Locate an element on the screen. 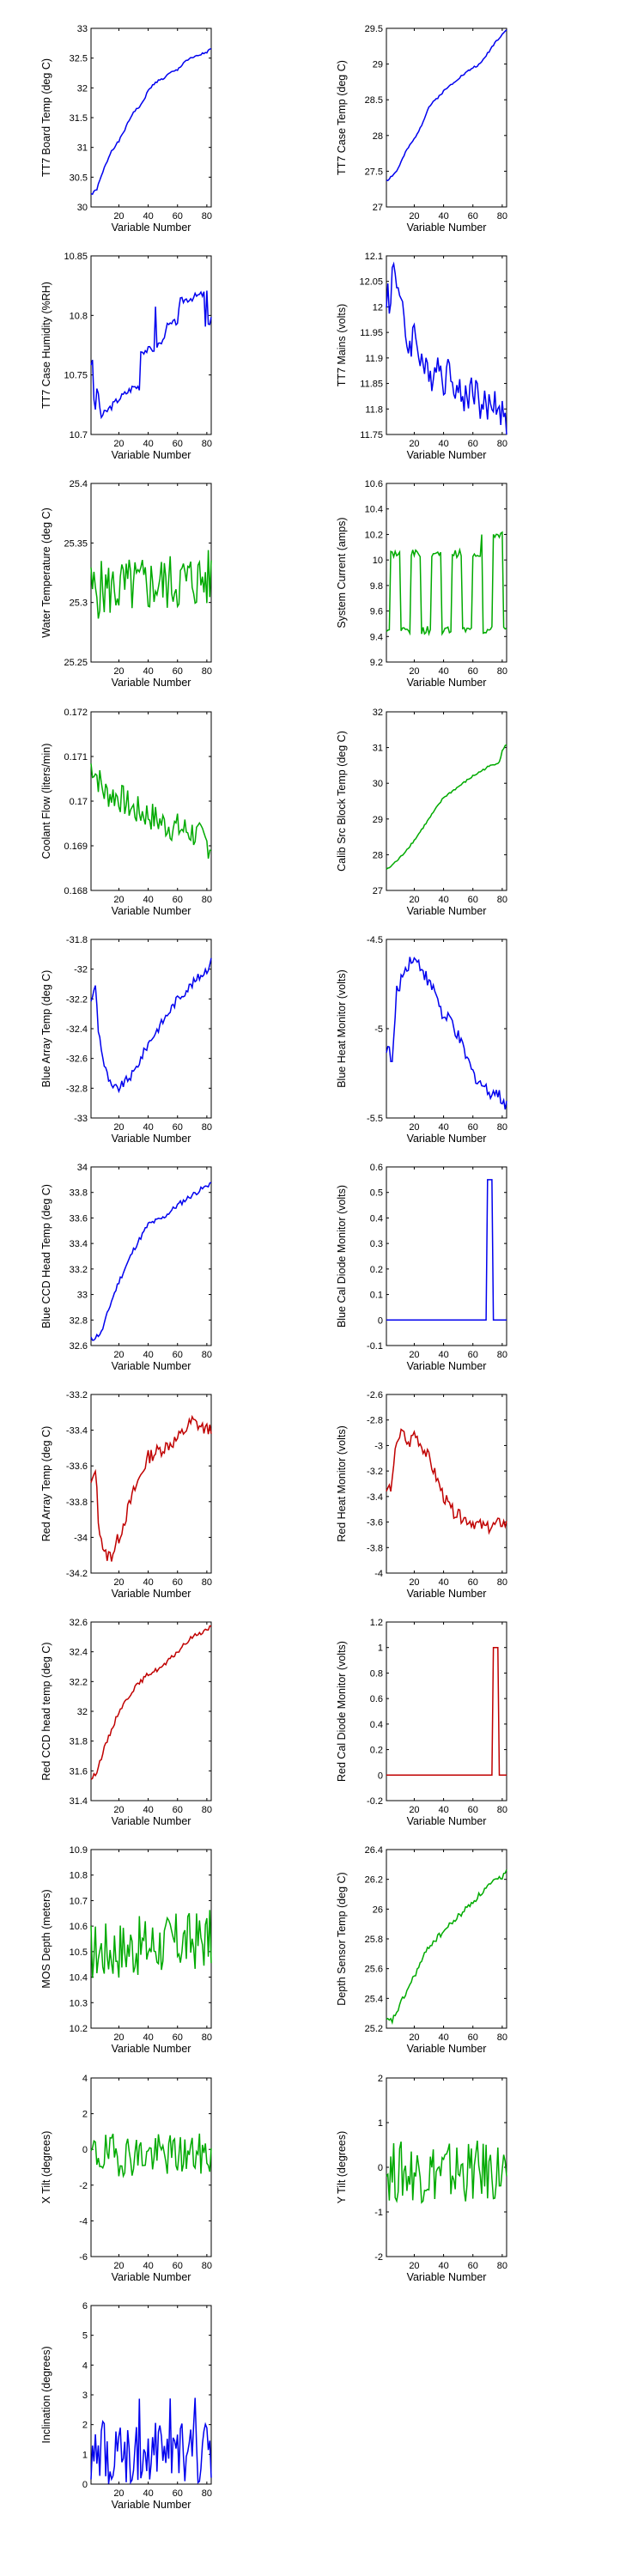 The width and height of the screenshot is (644, 2576). y-tick-label: -32 is located at coordinates (81, 970).